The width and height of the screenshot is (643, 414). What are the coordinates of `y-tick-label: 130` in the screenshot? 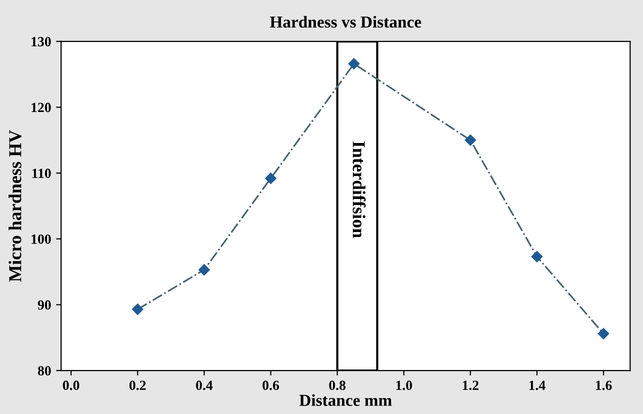 It's located at (41, 41).